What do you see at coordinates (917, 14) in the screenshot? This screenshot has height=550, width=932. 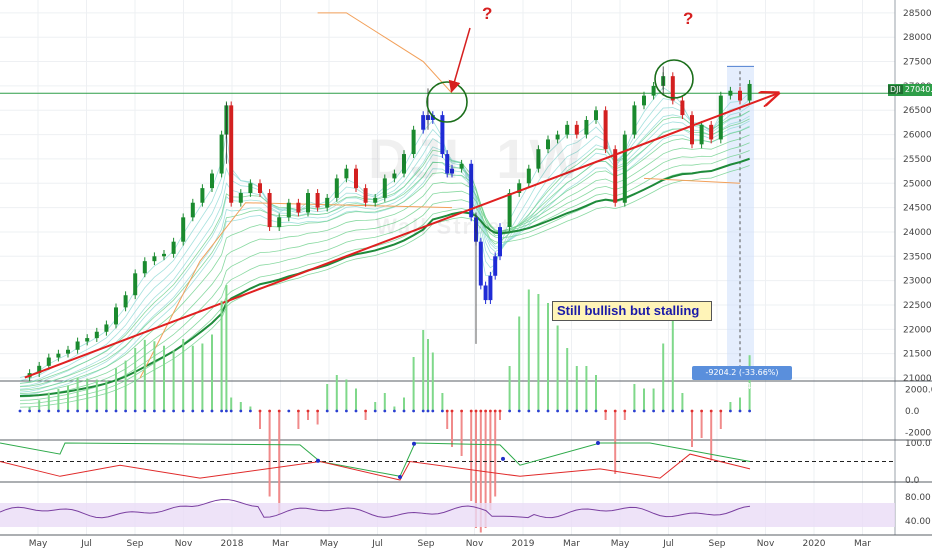 I see `y-tick-label: 28500.0` at bounding box center [917, 14].